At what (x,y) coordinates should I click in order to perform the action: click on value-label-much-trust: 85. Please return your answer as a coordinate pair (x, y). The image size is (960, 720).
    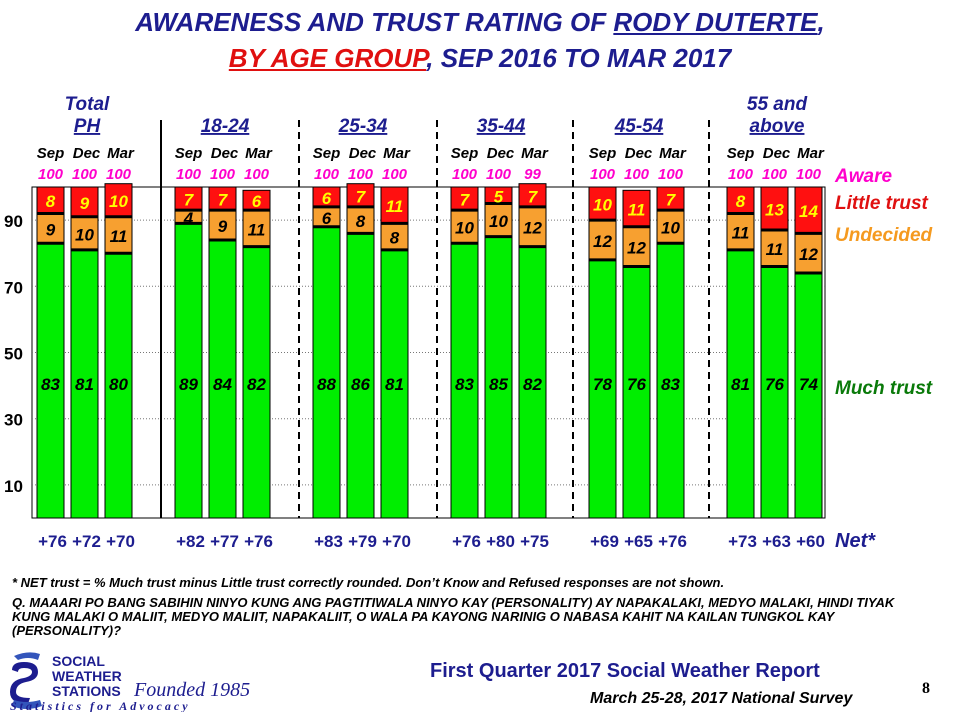
    Looking at the image, I should click on (498, 384).